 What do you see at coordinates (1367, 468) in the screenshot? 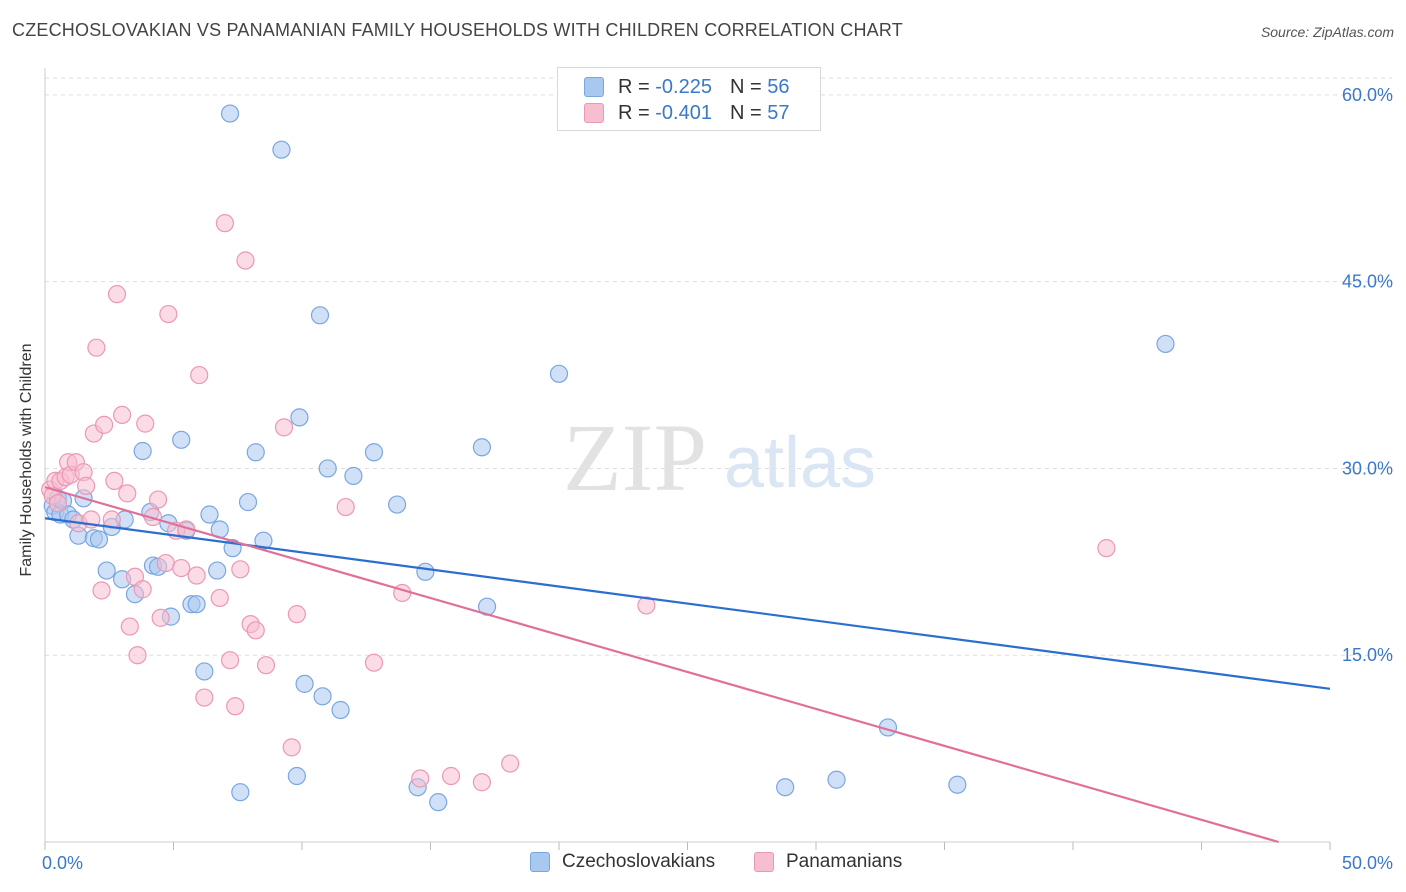
I see `y-tick-label: 30.0%` at bounding box center [1367, 468].